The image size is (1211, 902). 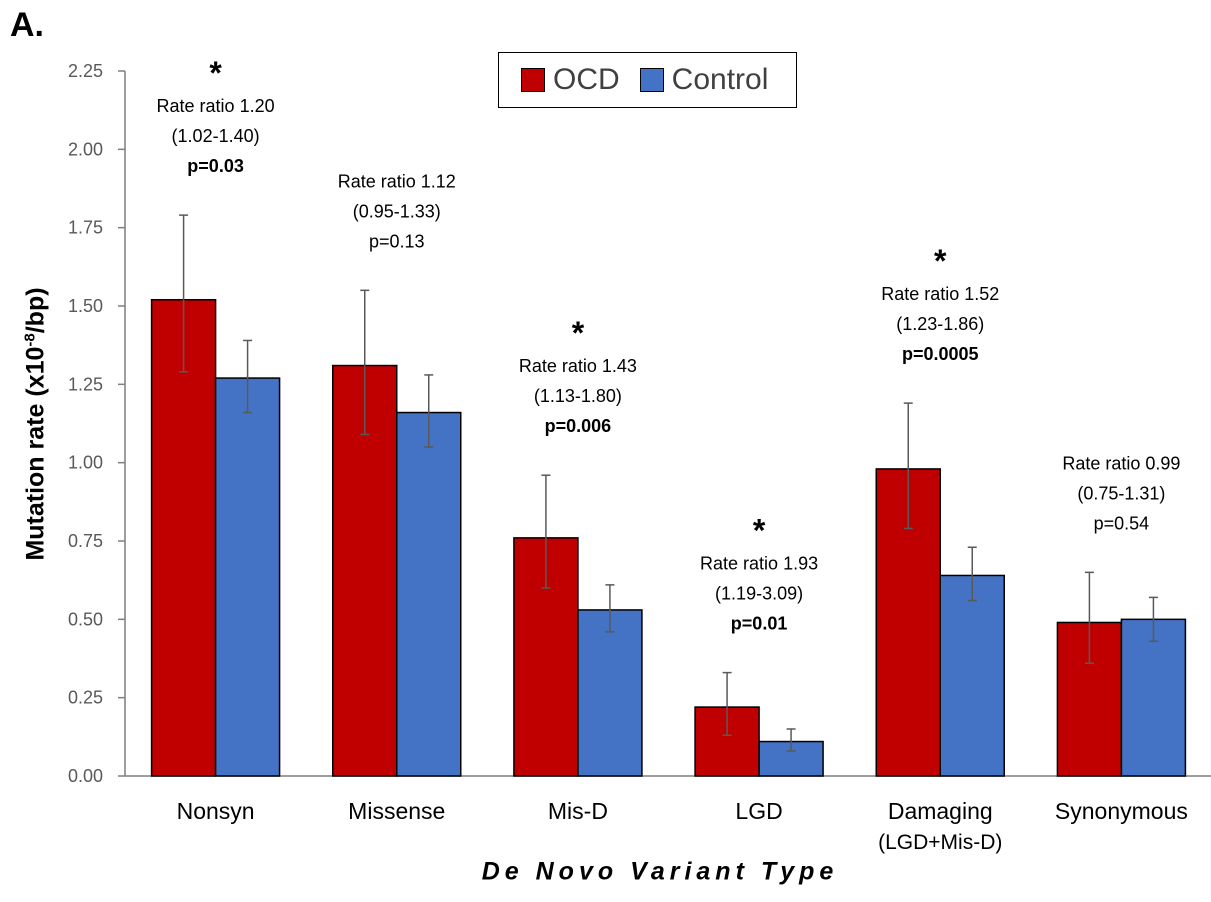 I want to click on y-axis-title-prefix: Mutation rate (x10, so click(x=35, y=453).